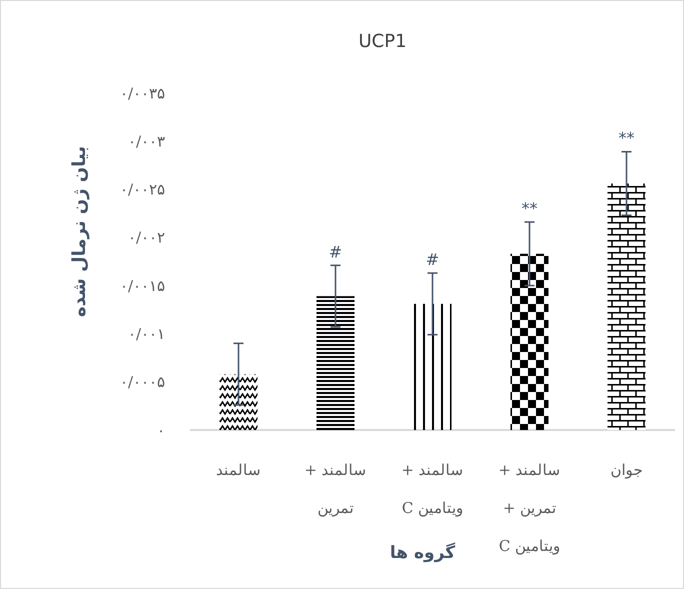  Describe the element at coordinates (423, 552) in the screenshot. I see `x-axis-title: گروه ها` at that location.